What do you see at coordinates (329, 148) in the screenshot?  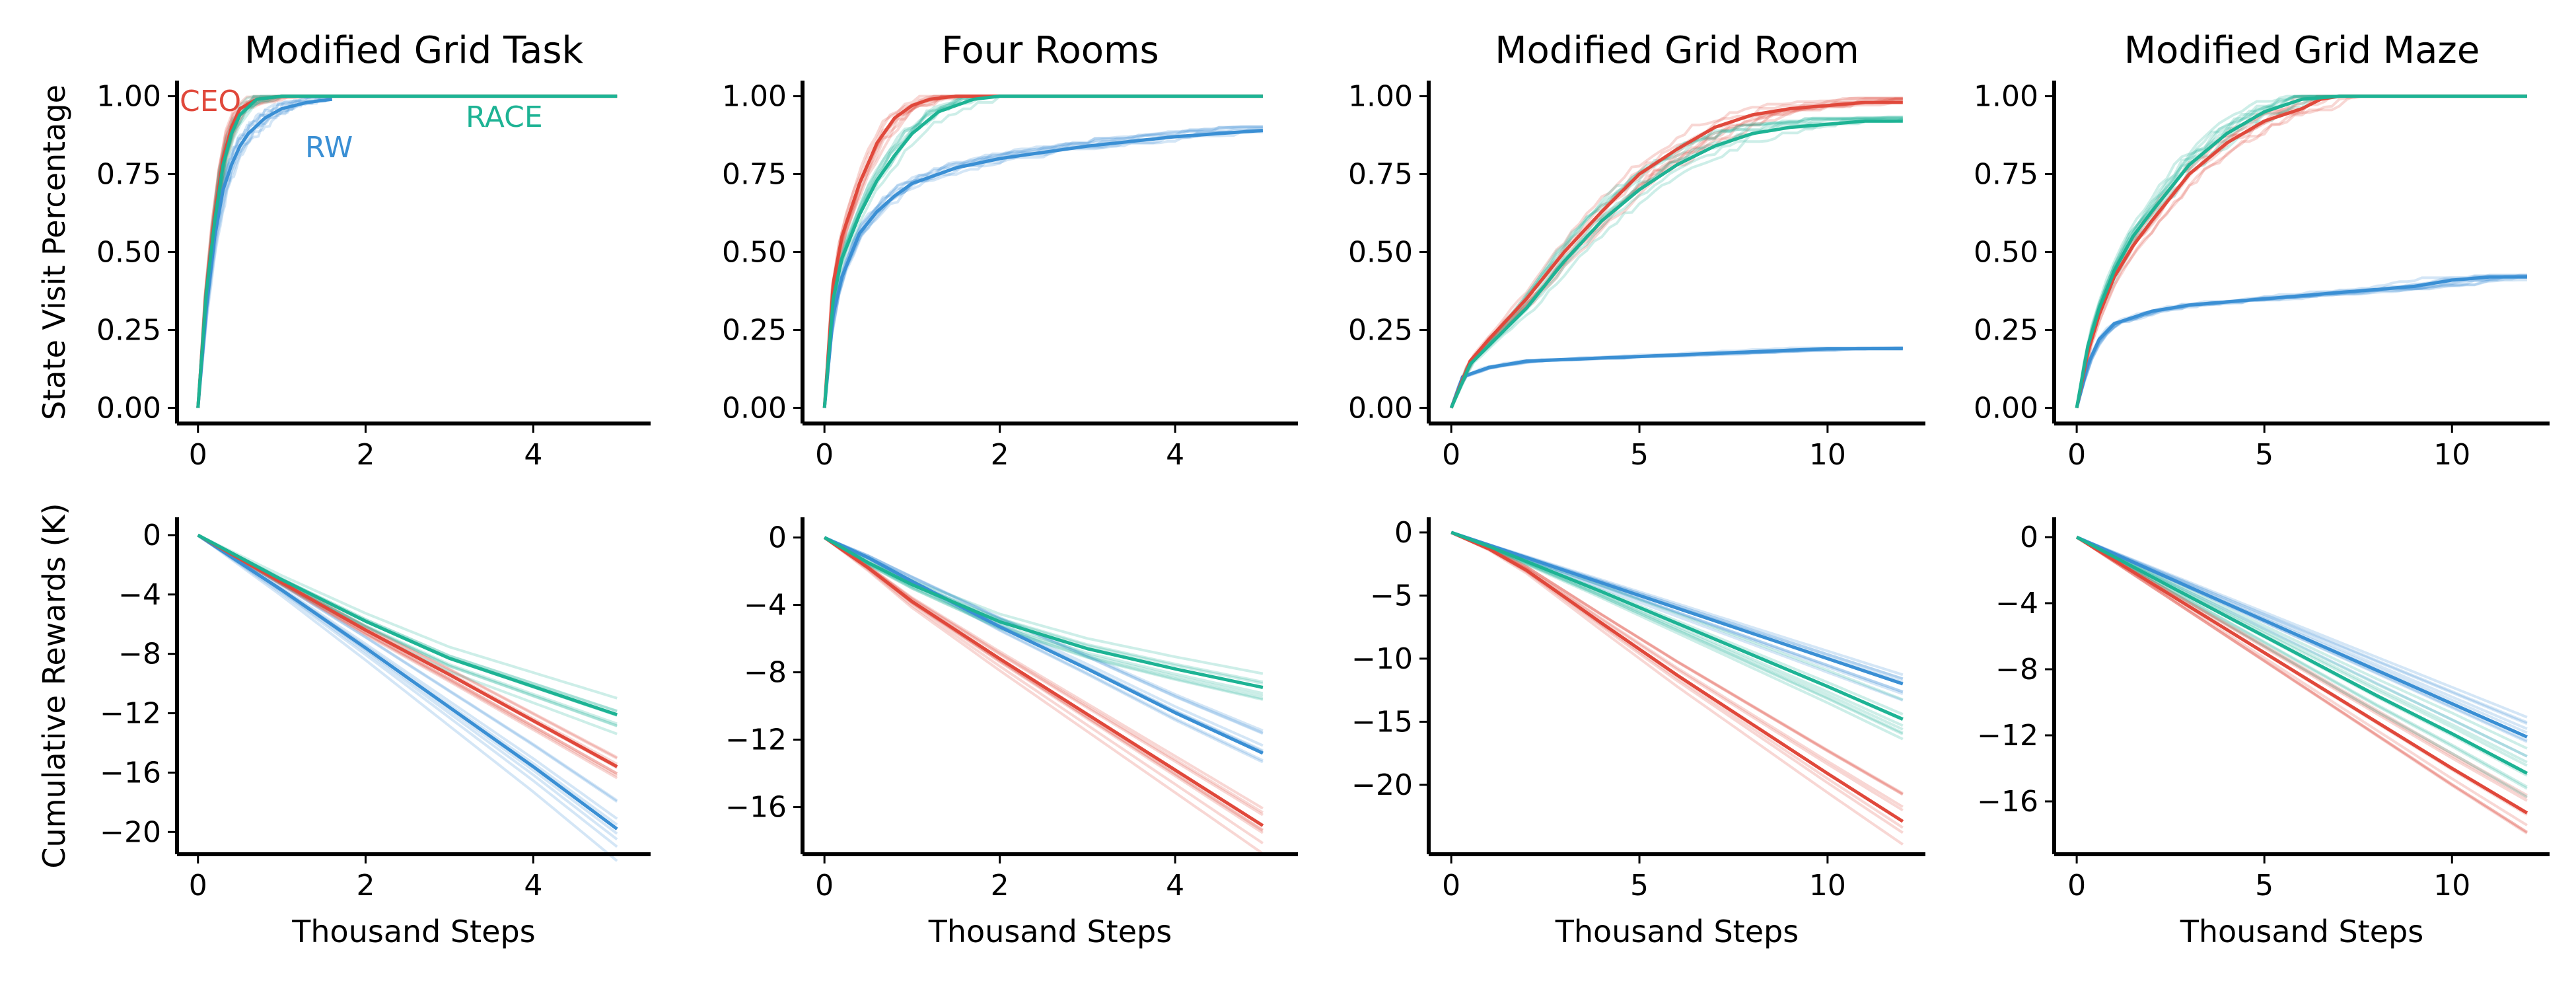 I see `legend-label-rw: RW` at bounding box center [329, 148].